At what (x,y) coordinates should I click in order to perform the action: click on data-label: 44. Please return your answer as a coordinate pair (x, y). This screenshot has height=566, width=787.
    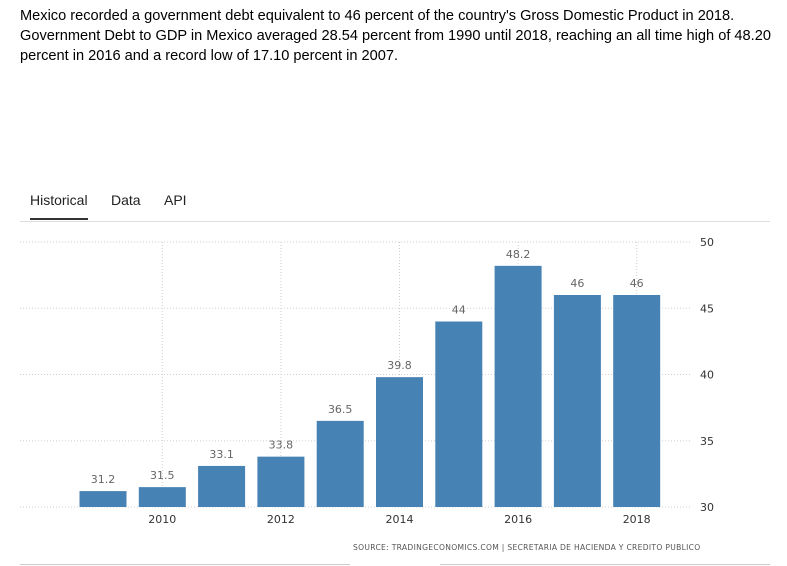
    Looking at the image, I should click on (459, 310).